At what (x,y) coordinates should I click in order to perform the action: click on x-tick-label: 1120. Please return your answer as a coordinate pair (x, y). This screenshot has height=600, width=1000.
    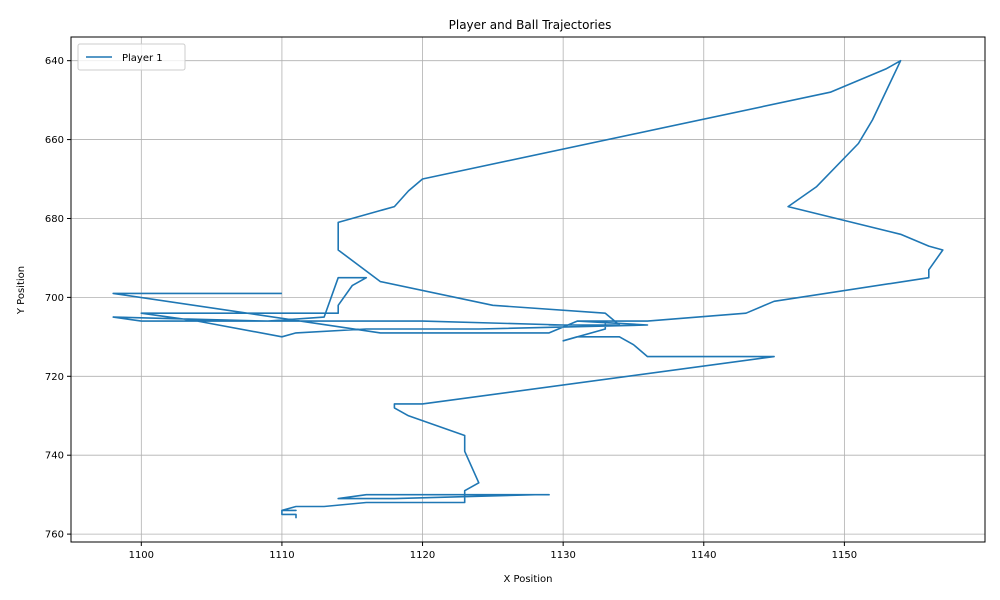
    Looking at the image, I should click on (422, 555).